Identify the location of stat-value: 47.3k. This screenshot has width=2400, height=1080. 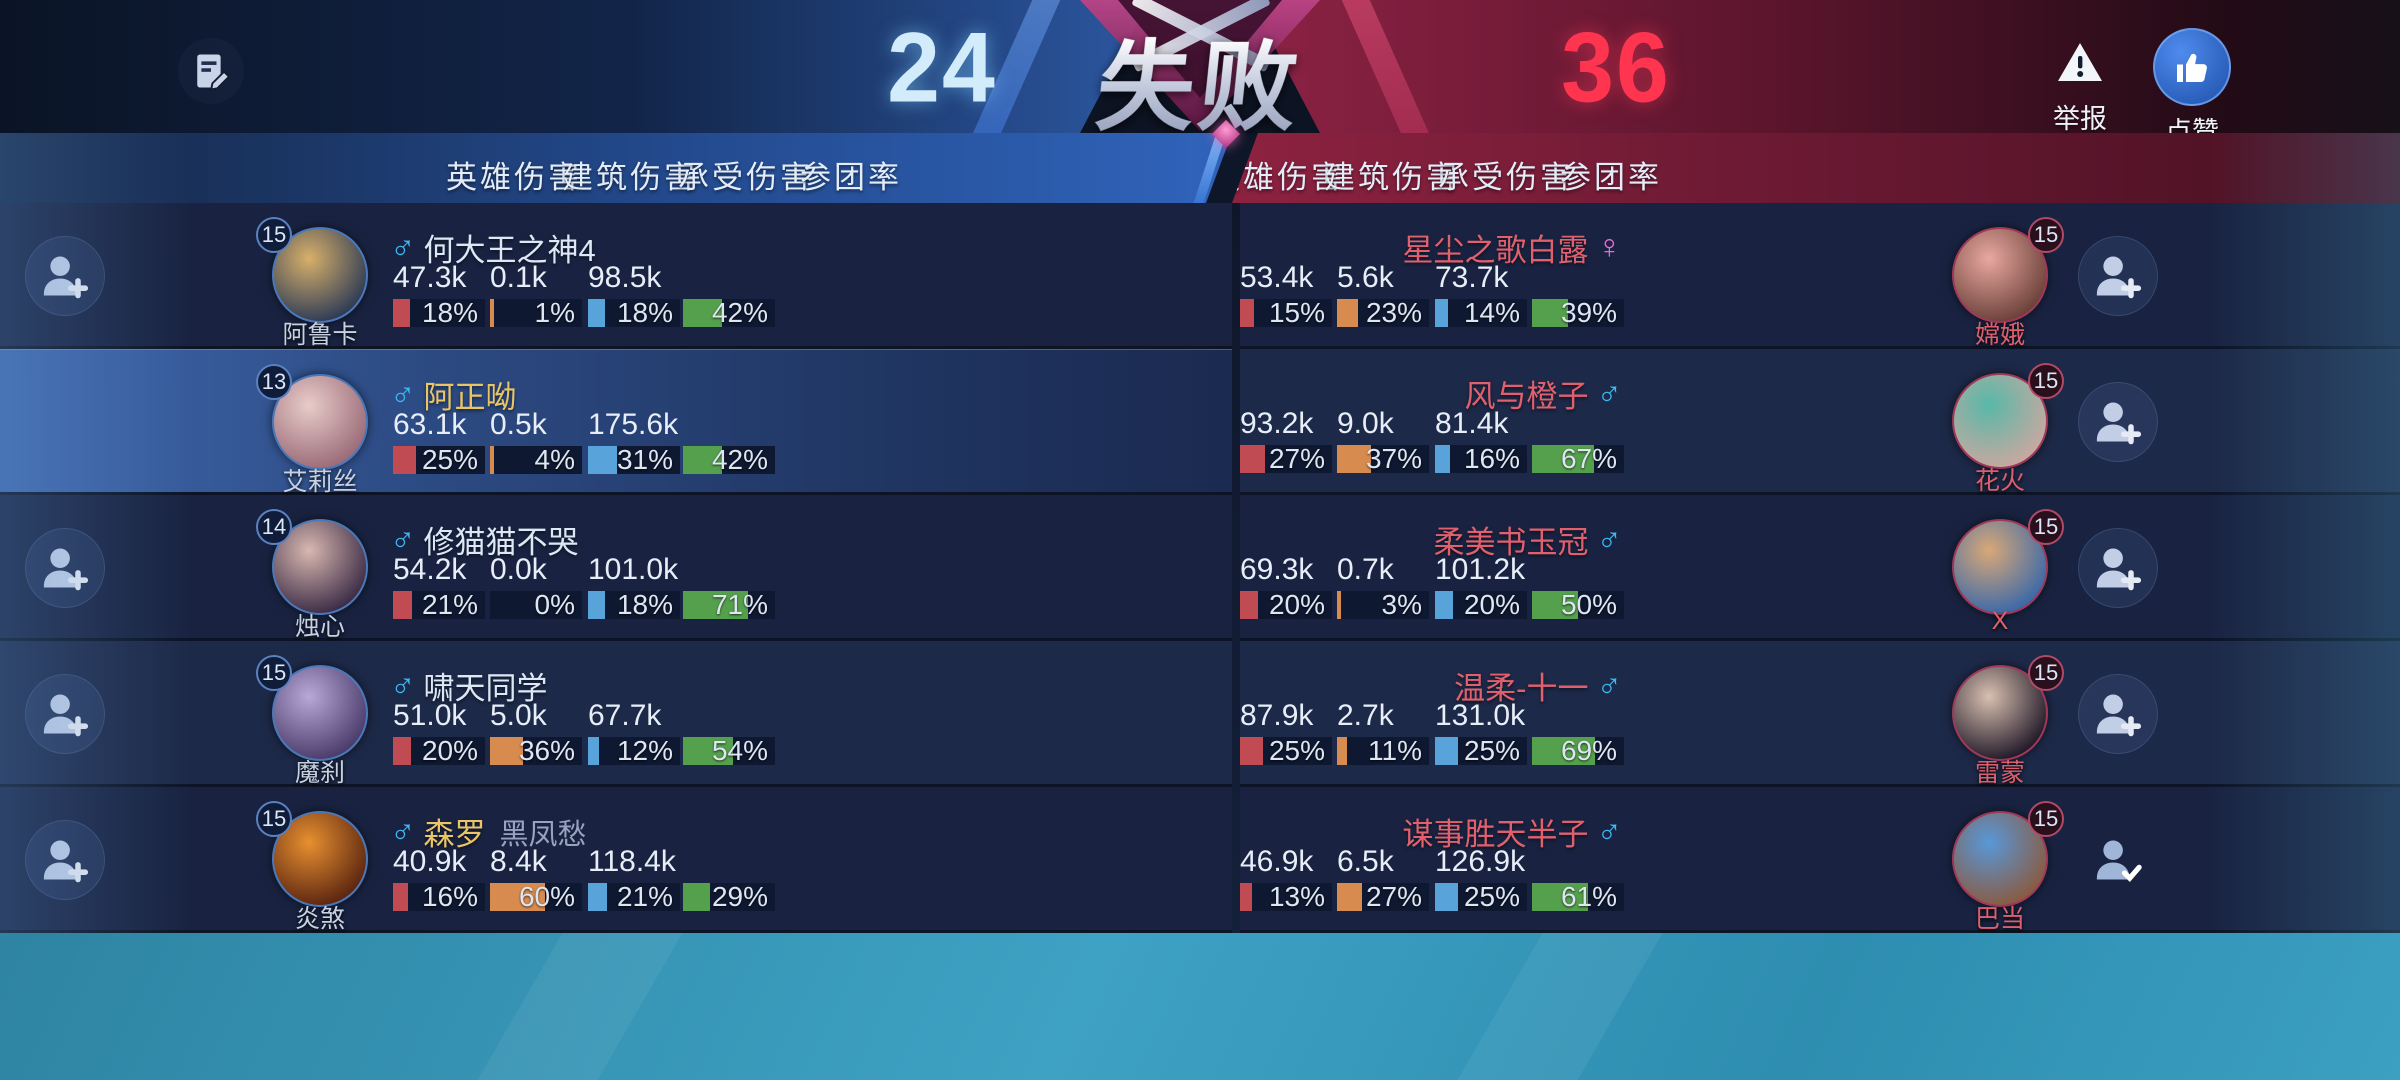
(430, 277).